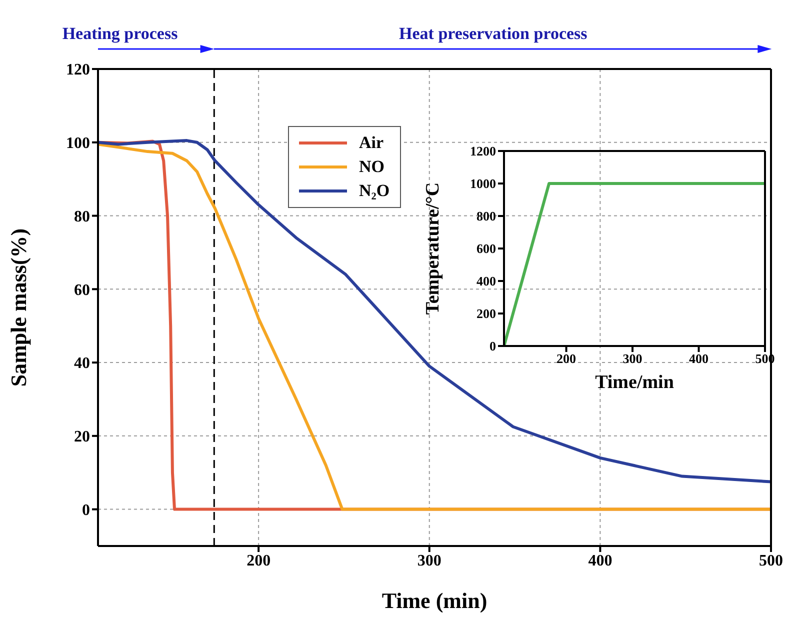 The image size is (800, 626). I want to click on y-tick-label: 1000, so click(483, 184).